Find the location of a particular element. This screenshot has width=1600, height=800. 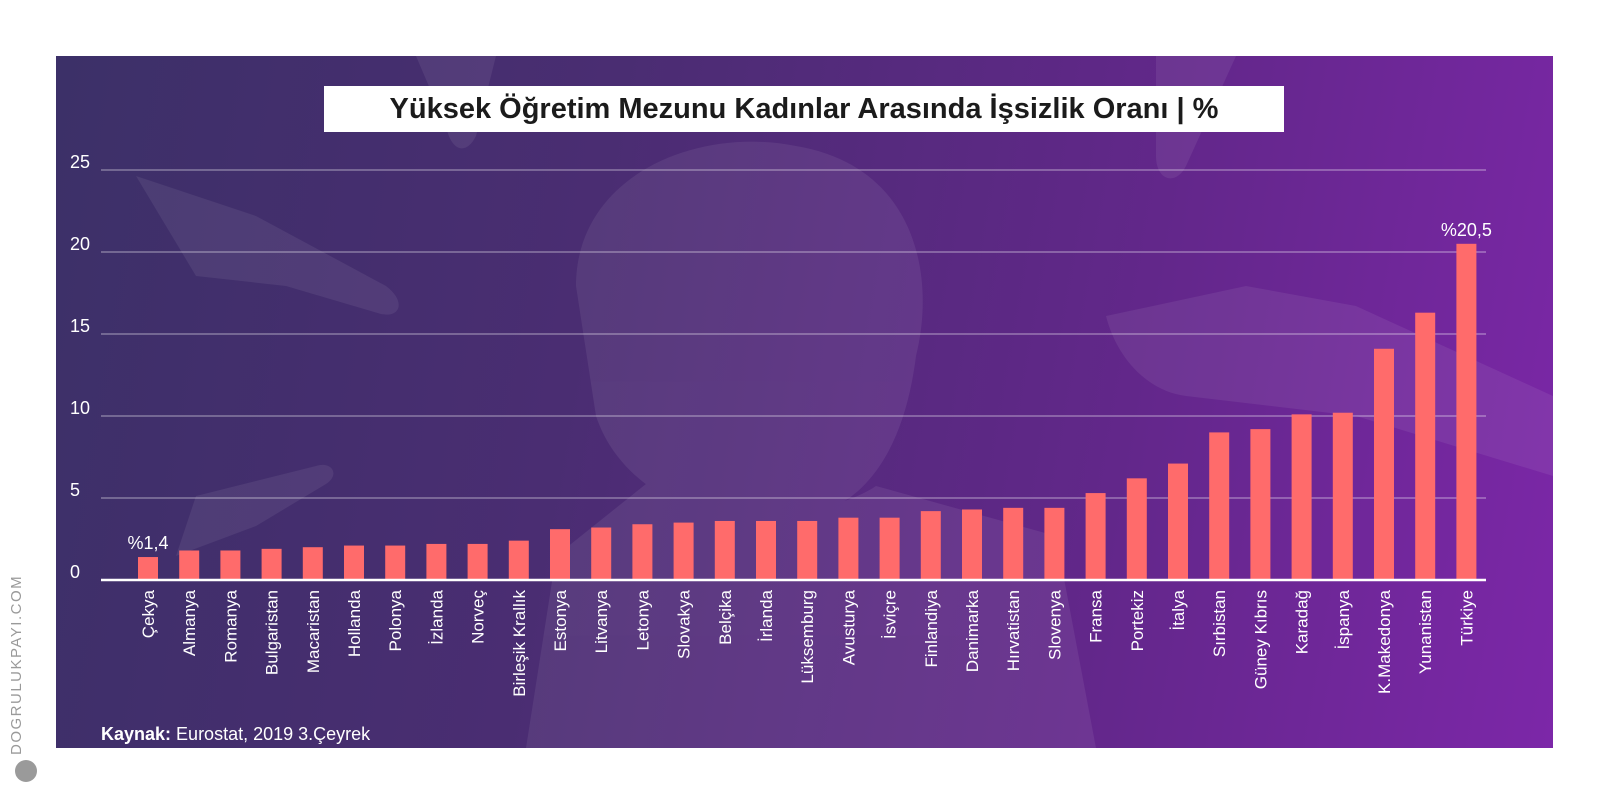

x-tick-label: Karadağ is located at coordinates (1302, 622).